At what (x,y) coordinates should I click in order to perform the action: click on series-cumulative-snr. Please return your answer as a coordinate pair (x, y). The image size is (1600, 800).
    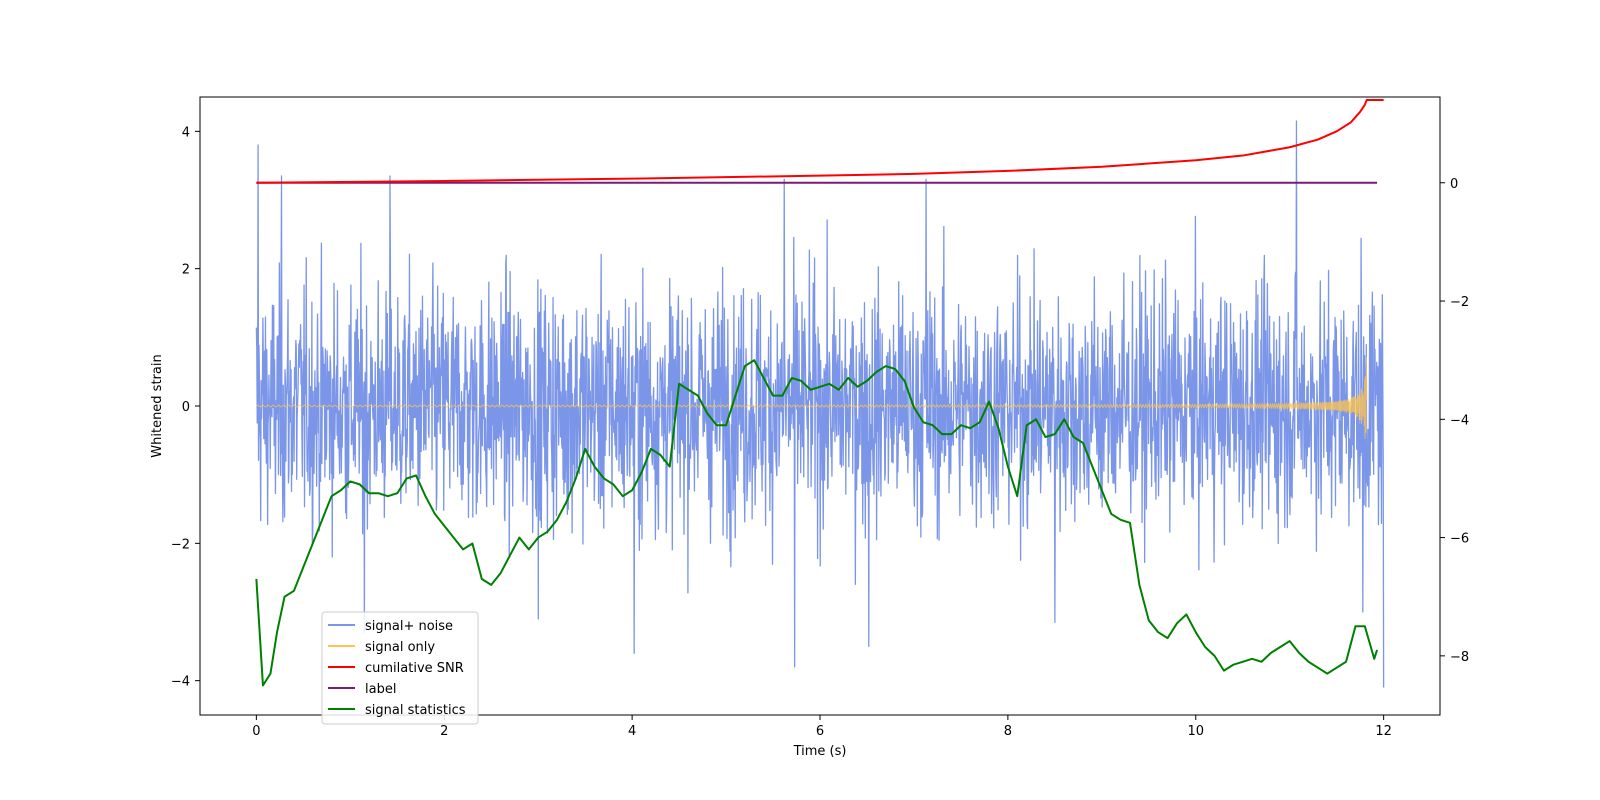
    Looking at the image, I should click on (820, 141).